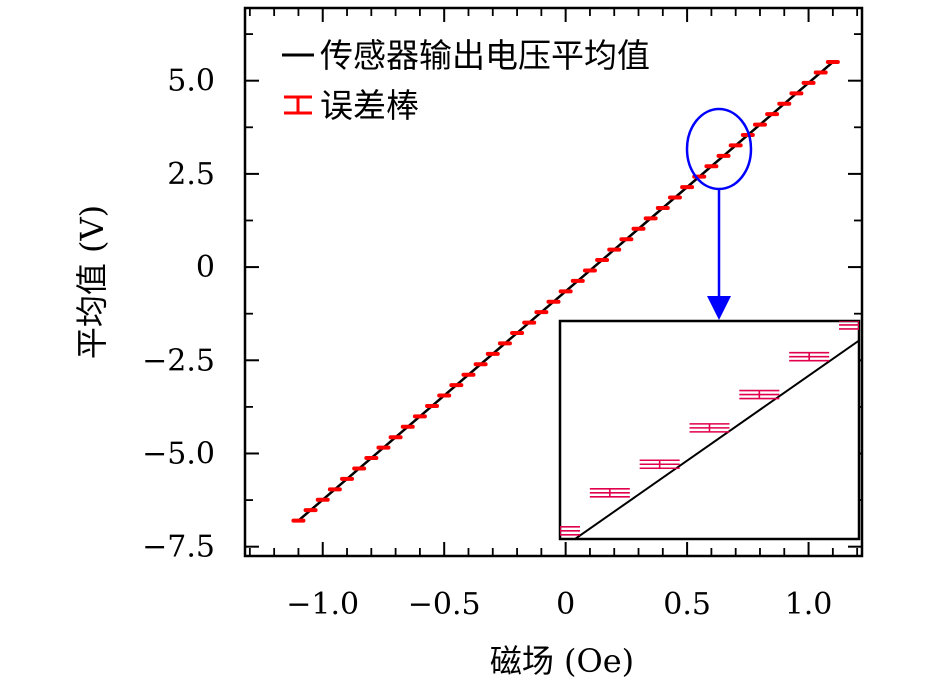 This screenshot has width=945, height=693. What do you see at coordinates (485, 55) in the screenshot?
I see `legend-entry-line: 传感器输出电压平均值` at bounding box center [485, 55].